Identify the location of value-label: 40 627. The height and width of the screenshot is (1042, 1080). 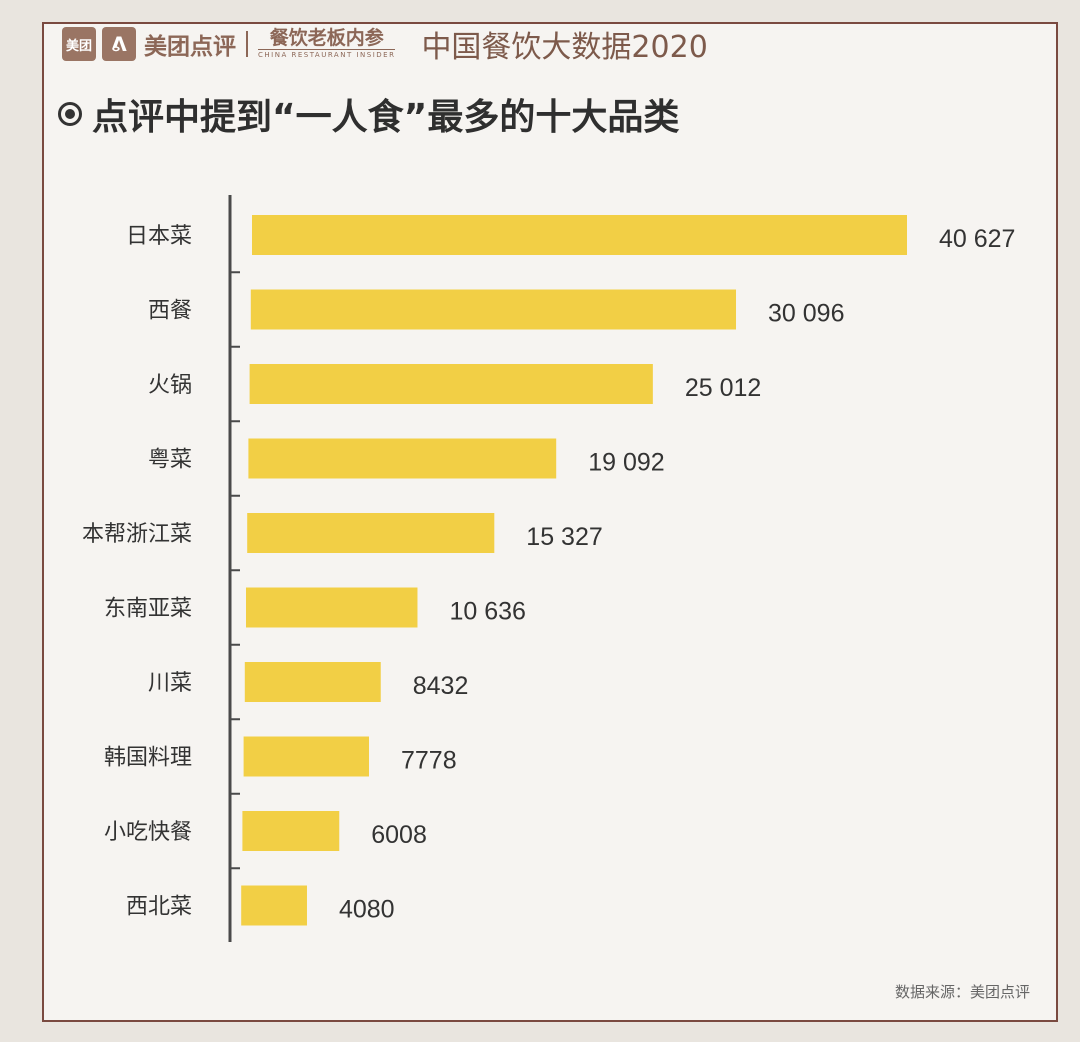
(977, 239).